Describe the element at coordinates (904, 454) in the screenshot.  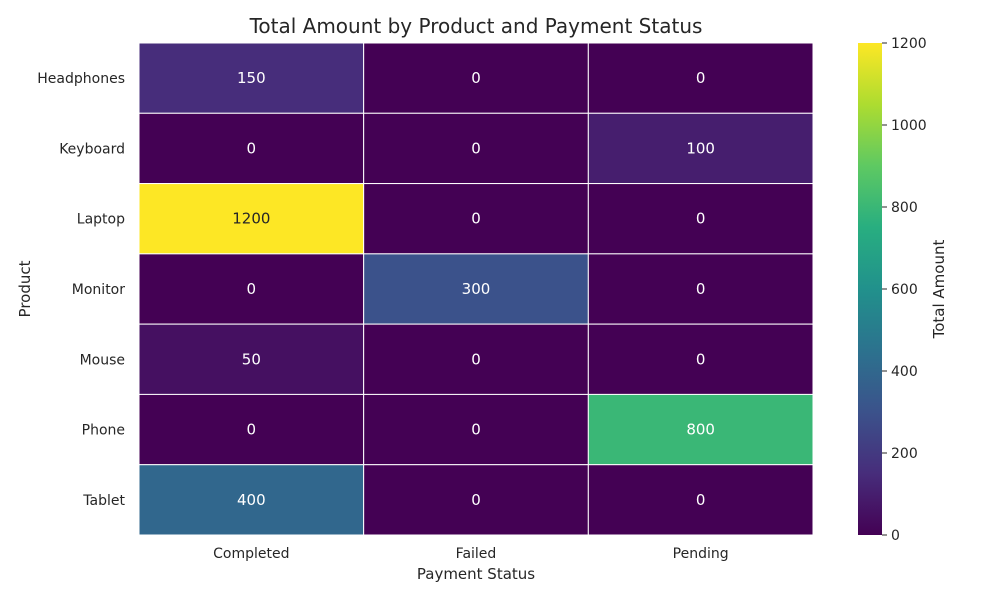
I see `colorbar-tick-label: 200` at that location.